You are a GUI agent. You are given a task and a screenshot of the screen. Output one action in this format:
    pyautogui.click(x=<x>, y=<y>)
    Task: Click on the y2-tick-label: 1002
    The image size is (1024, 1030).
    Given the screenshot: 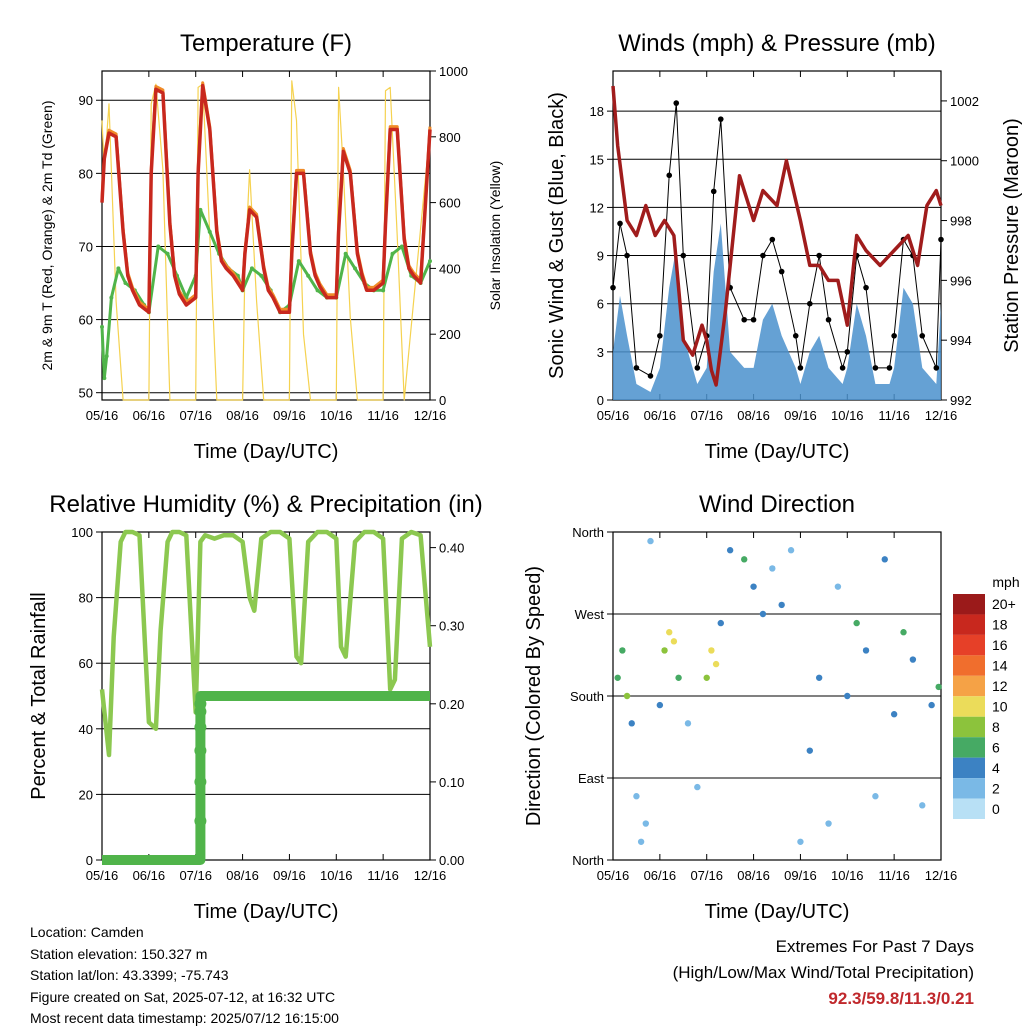 What is the action you would take?
    pyautogui.click(x=964, y=101)
    